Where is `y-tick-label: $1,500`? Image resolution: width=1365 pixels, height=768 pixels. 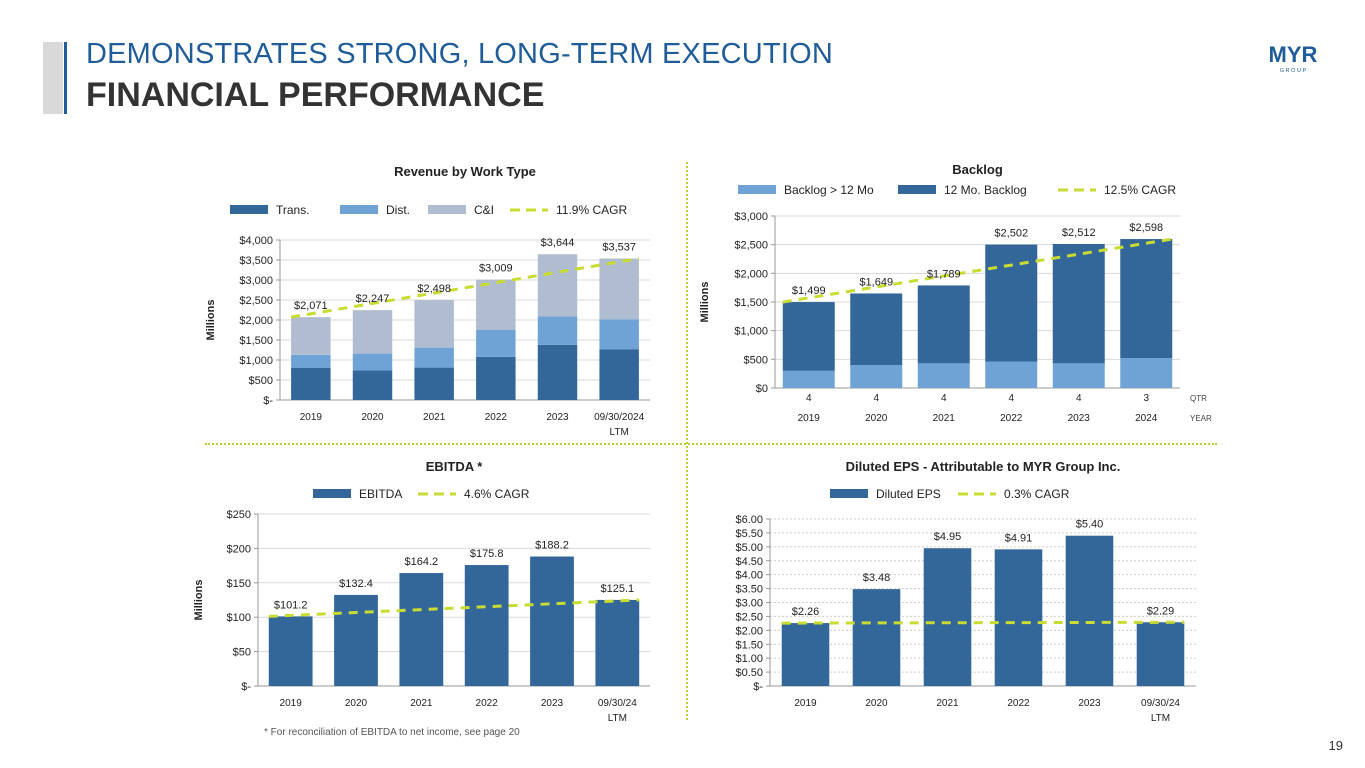
y-tick-label: $1,500 is located at coordinates (256, 341).